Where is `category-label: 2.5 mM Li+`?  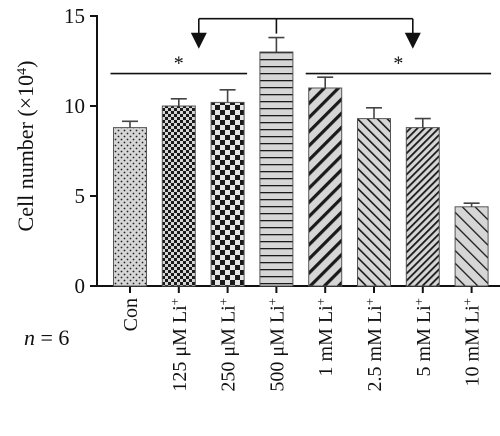
category-label: 2.5 mM Li+ is located at coordinates (374, 344).